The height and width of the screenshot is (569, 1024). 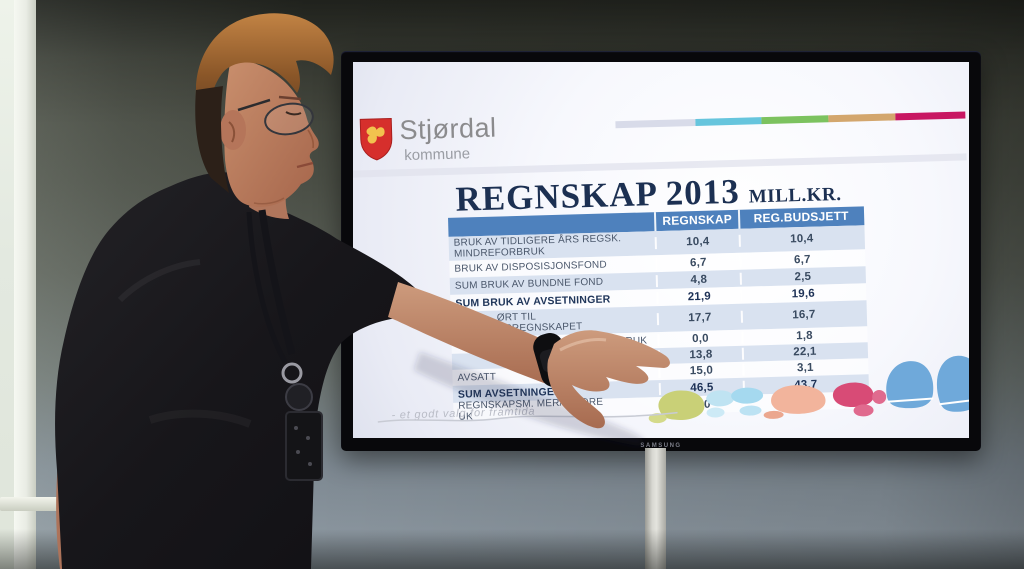 I want to click on slide-title-unit: MILL.KR., so click(x=795, y=195).